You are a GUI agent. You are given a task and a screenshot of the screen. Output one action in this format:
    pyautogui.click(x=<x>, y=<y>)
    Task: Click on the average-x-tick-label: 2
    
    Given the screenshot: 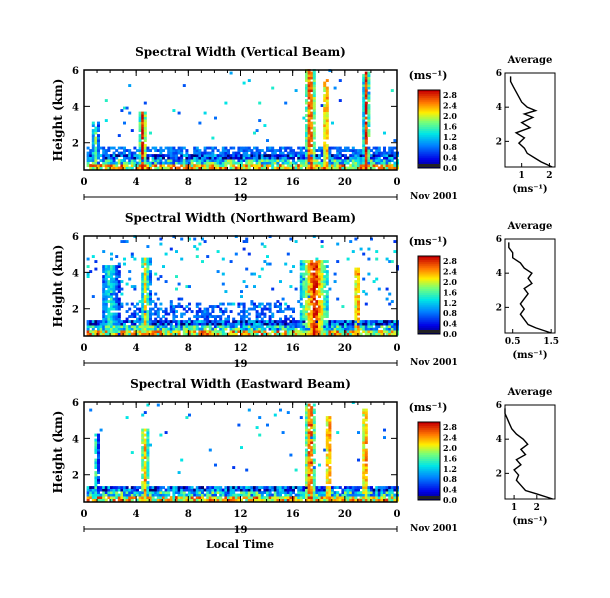 What is the action you would take?
    pyautogui.click(x=549, y=176)
    